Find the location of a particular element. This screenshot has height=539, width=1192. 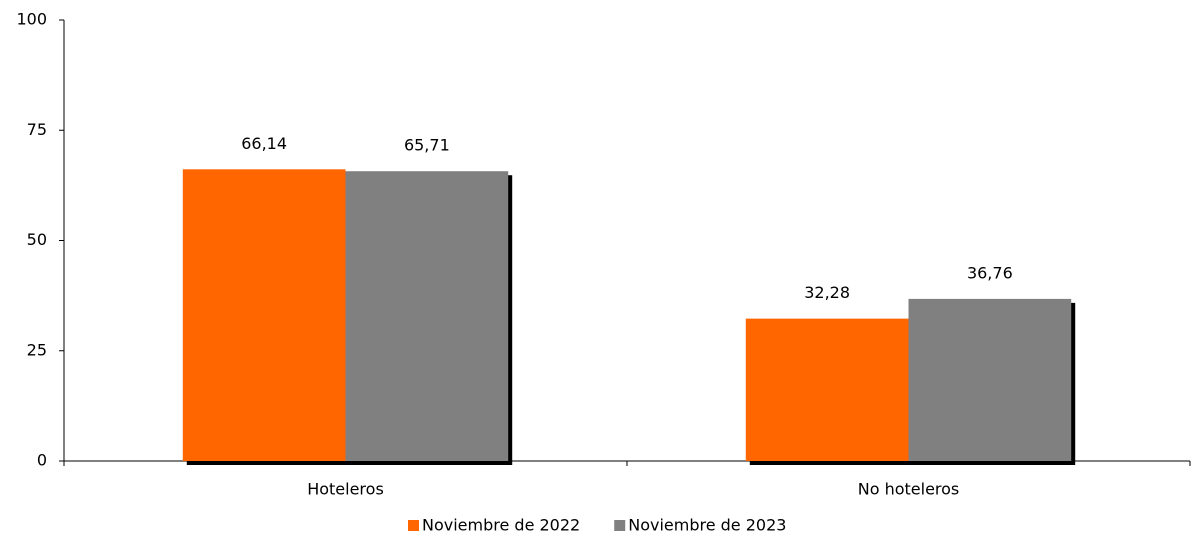

legend-label: Noviembre de 2022 is located at coordinates (501, 525).